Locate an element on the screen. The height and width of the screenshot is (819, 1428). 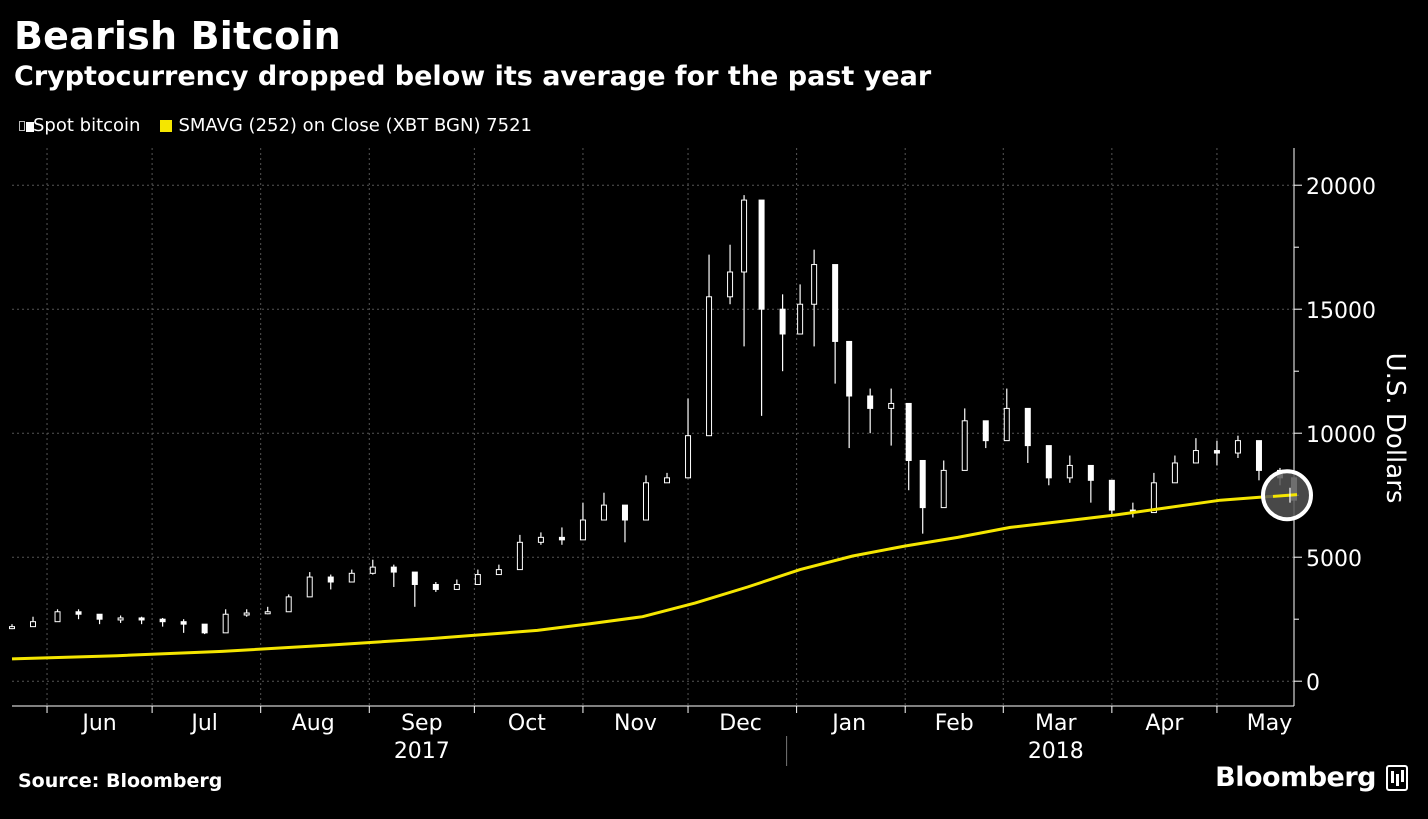
x-tick-label: Jun is located at coordinates (98, 723).